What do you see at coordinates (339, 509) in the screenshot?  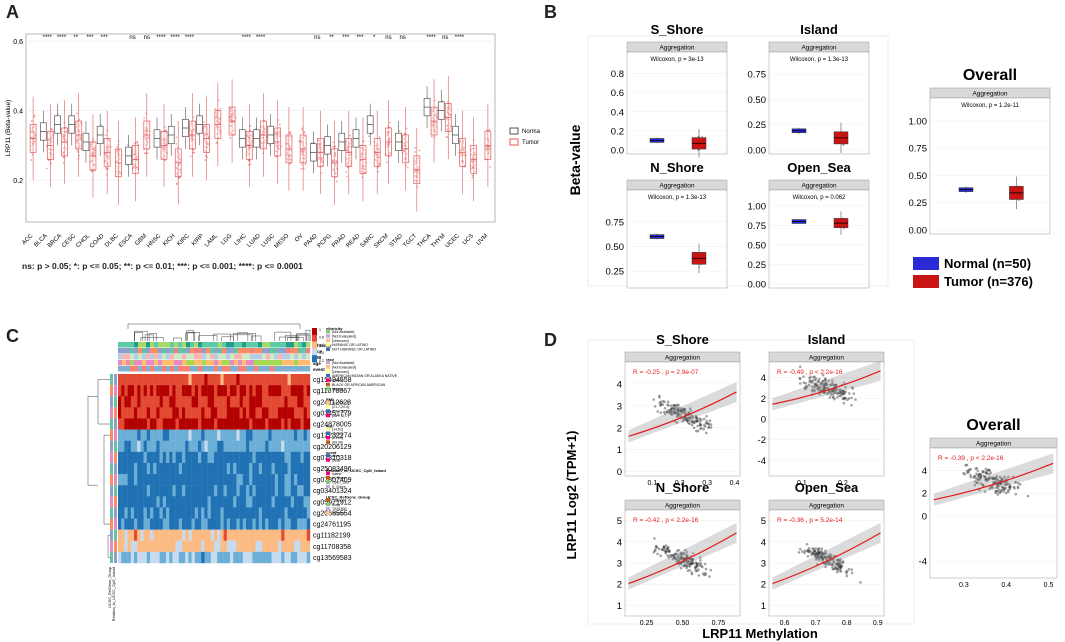 I see `legend-item-label: TSS1500` at bounding box center [339, 509].